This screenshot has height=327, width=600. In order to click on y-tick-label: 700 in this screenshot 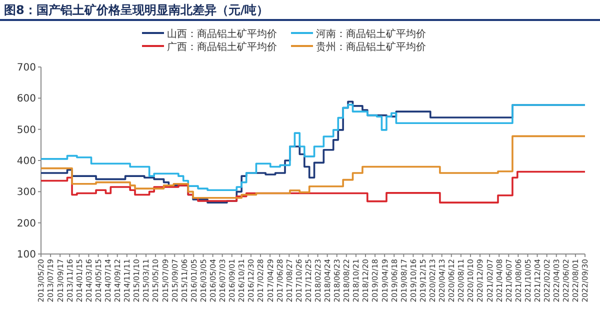, I will do `click(26, 68)`.